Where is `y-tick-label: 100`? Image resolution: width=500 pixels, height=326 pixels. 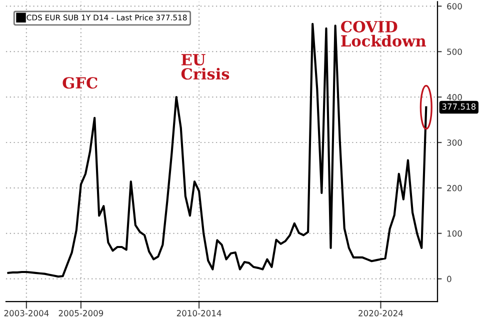 y-tick-label: 100 is located at coordinates (454, 233).